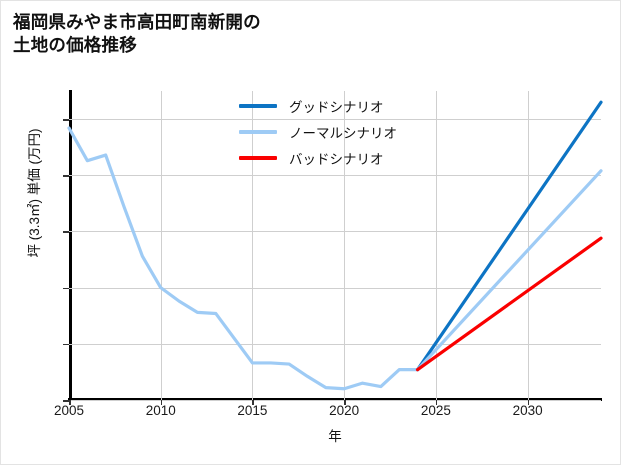 Image resolution: width=621 pixels, height=466 pixels. Describe the element at coordinates (336, 107) in the screenshot. I see `legend-item-label: グッドシナリオ` at that location.